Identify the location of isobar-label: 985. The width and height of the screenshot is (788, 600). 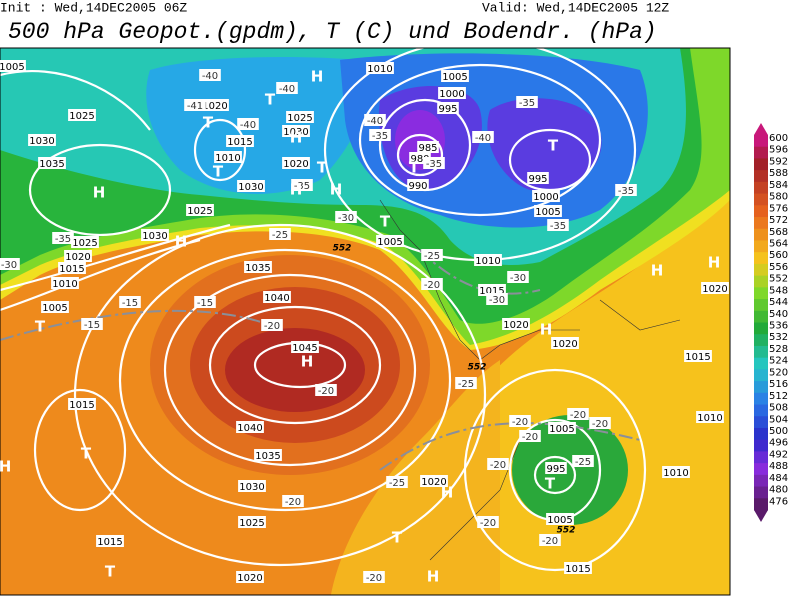
(427, 148).